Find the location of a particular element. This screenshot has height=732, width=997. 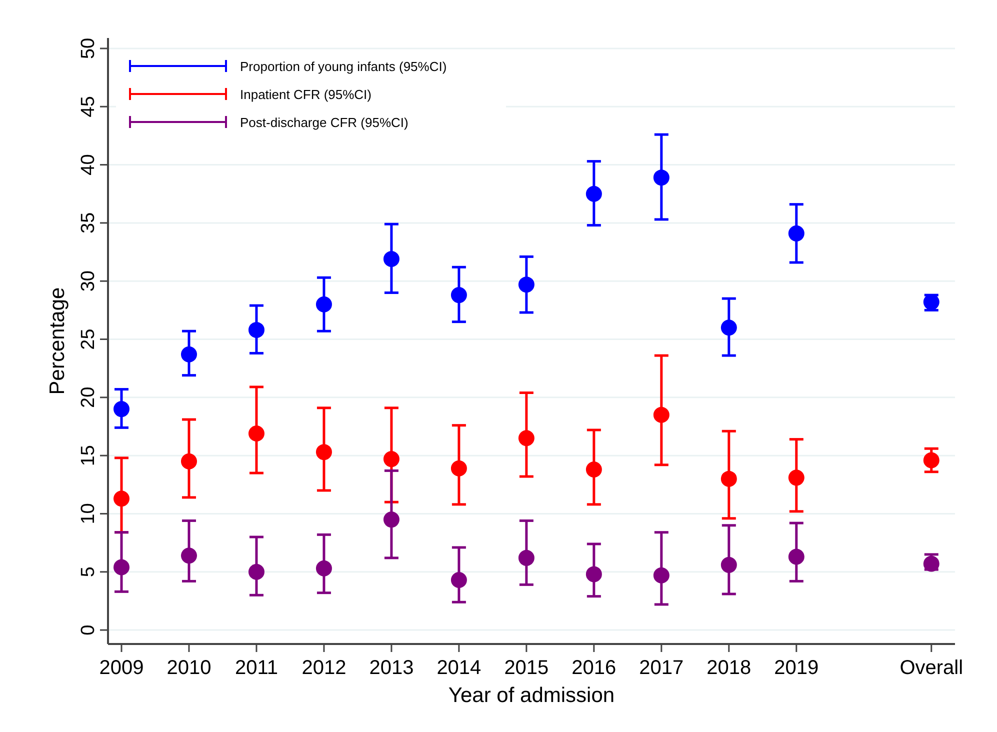

y-tick-label: 30 is located at coordinates (88, 281).